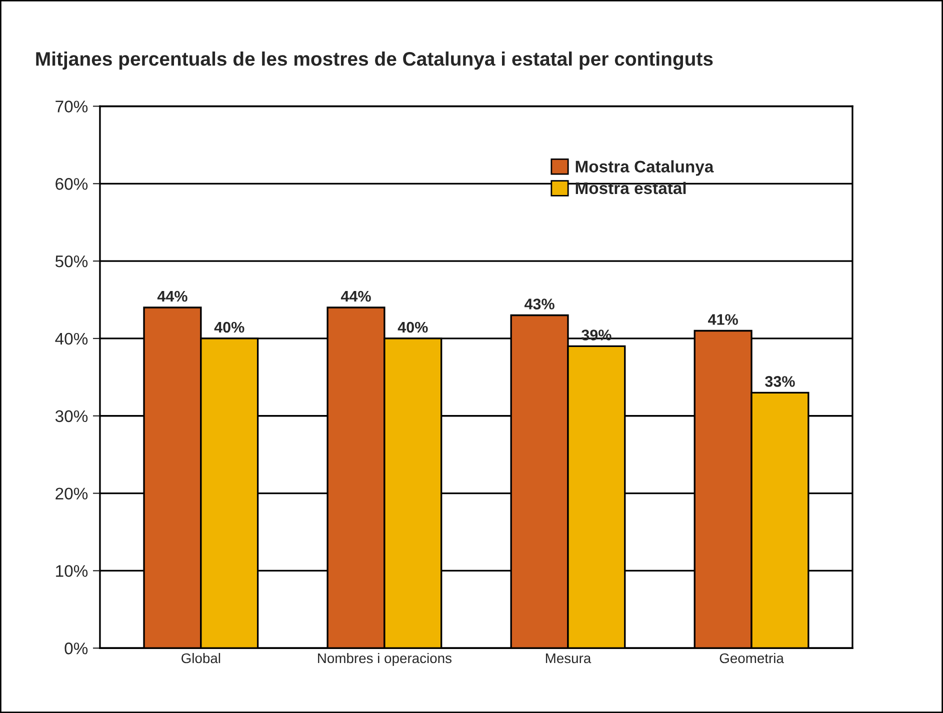 This screenshot has width=943, height=713. Describe the element at coordinates (780, 381) in the screenshot. I see `data-label: 33%` at that location.